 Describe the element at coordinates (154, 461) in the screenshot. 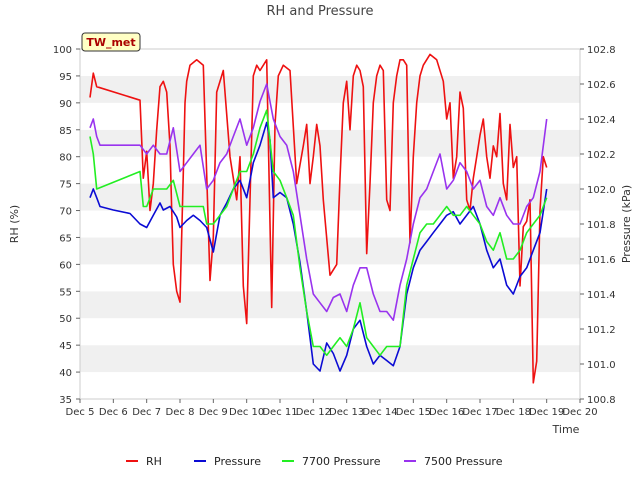

I see `legend-label-rh: RH` at that location.